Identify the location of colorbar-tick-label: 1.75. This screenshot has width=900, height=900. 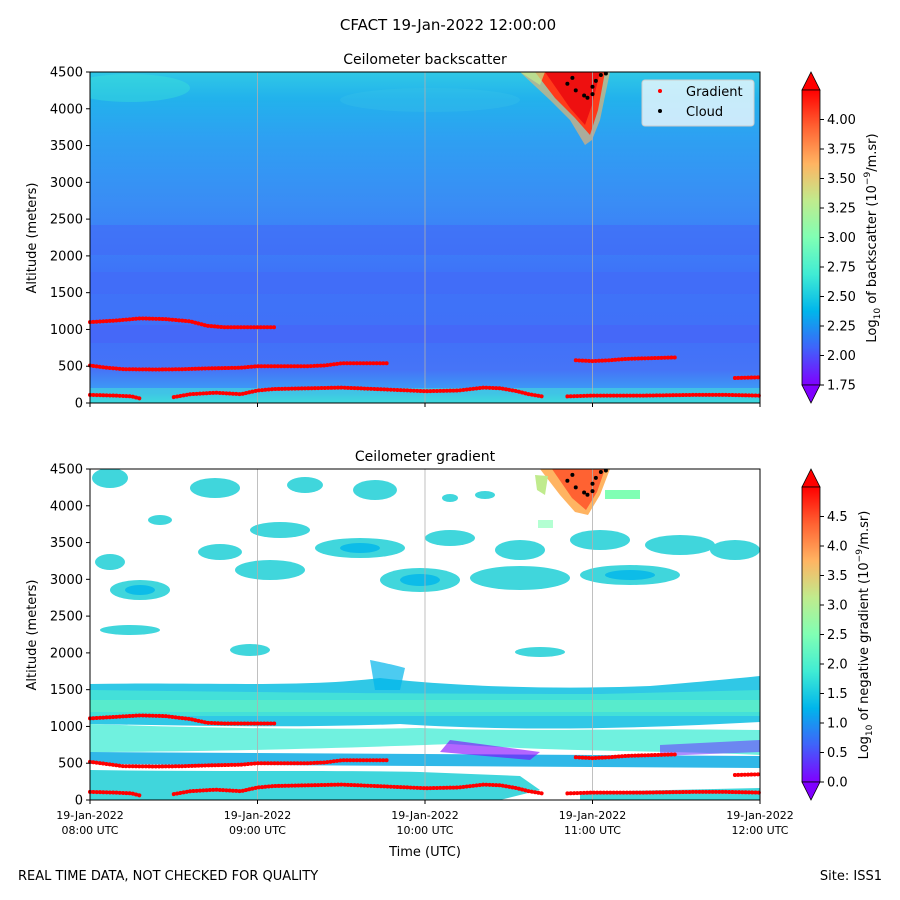
(841, 386).